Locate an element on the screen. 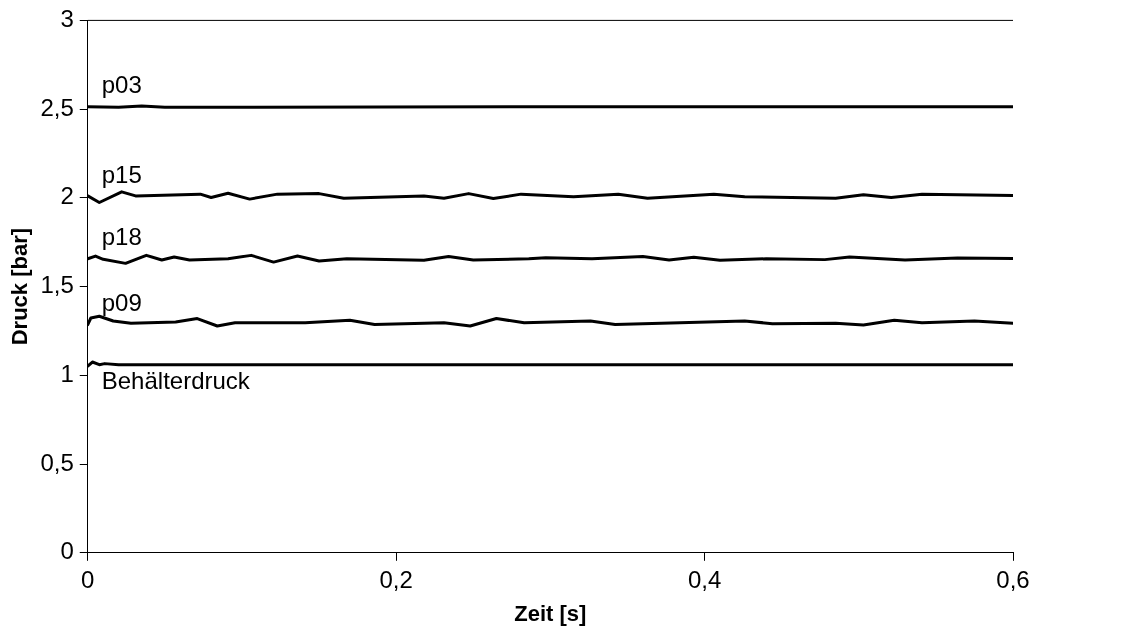  y-tick-label: 1 is located at coordinates (67, 373).